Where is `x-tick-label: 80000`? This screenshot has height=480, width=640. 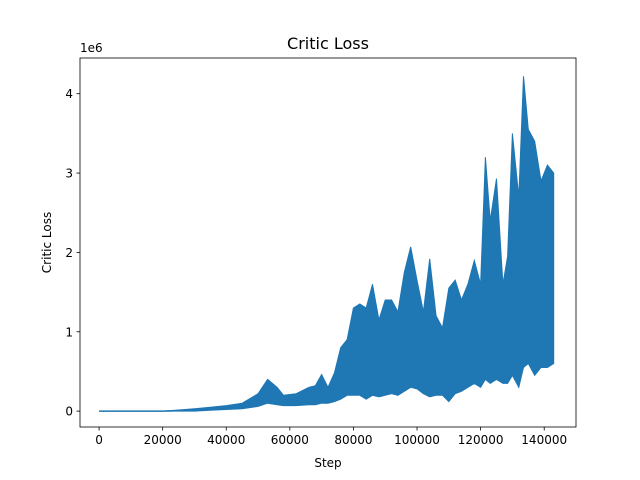
x-tick-label: 80000 is located at coordinates (353, 440).